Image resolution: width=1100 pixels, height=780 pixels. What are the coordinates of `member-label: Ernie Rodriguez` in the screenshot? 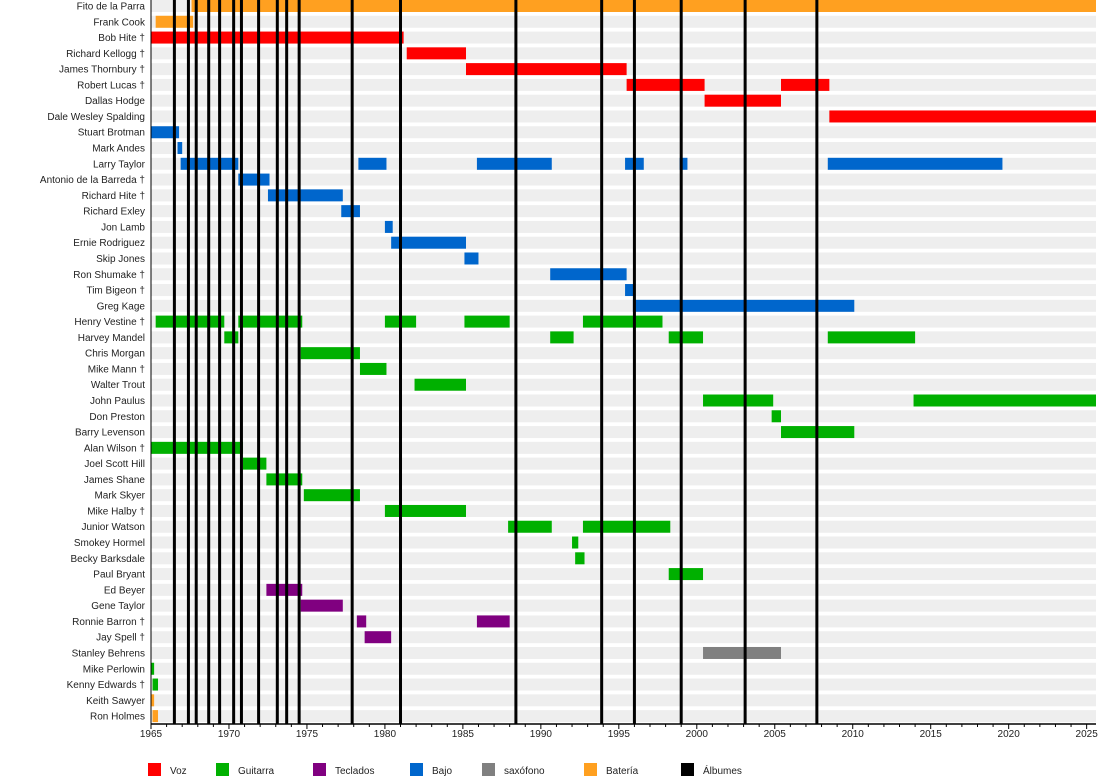 It's located at (109, 243).